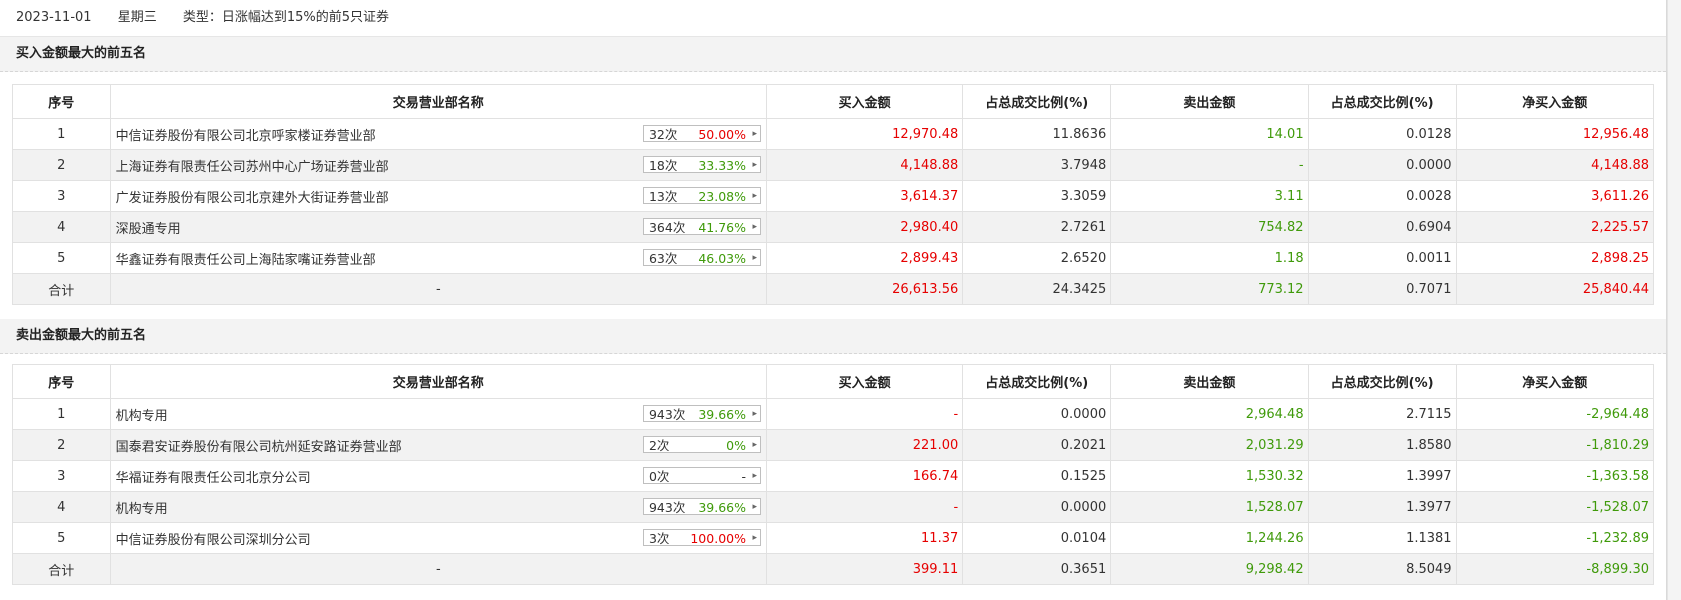 This screenshot has height=600, width=1681. I want to click on branch-name: 华鑫证券有限责任公司上海陆家嘴证券营业部, so click(245, 260).